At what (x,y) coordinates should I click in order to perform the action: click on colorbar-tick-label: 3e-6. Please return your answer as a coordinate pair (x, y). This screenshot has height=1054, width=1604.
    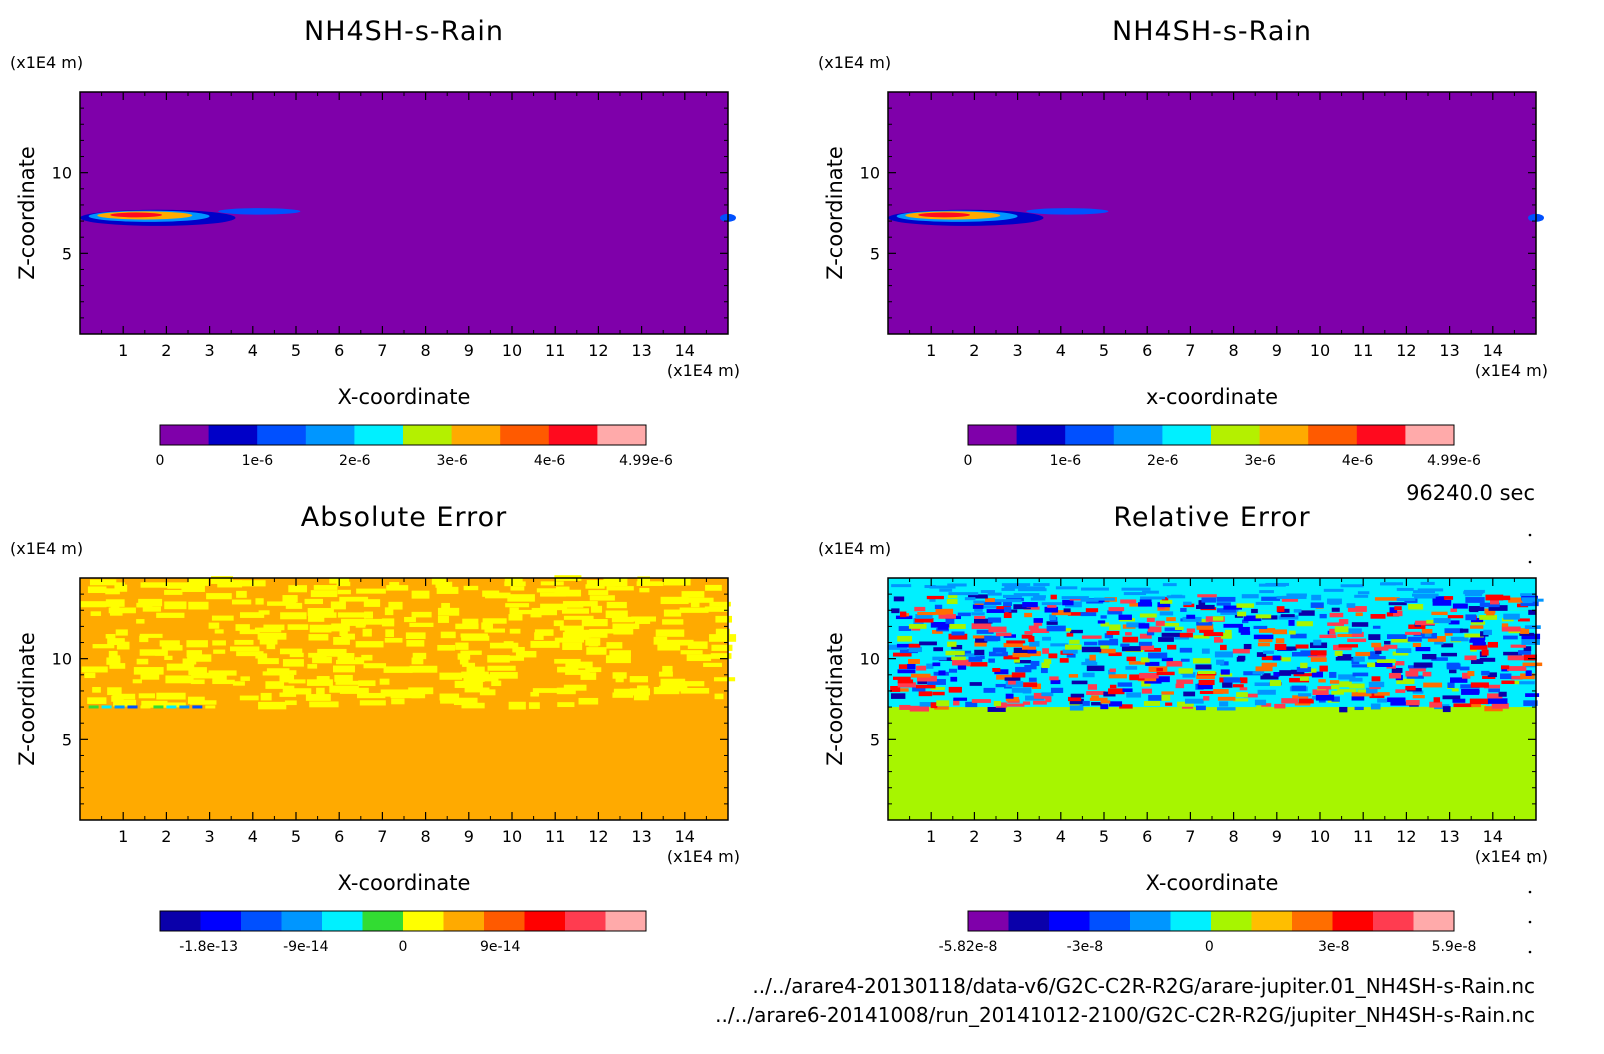
    Looking at the image, I should click on (1260, 461).